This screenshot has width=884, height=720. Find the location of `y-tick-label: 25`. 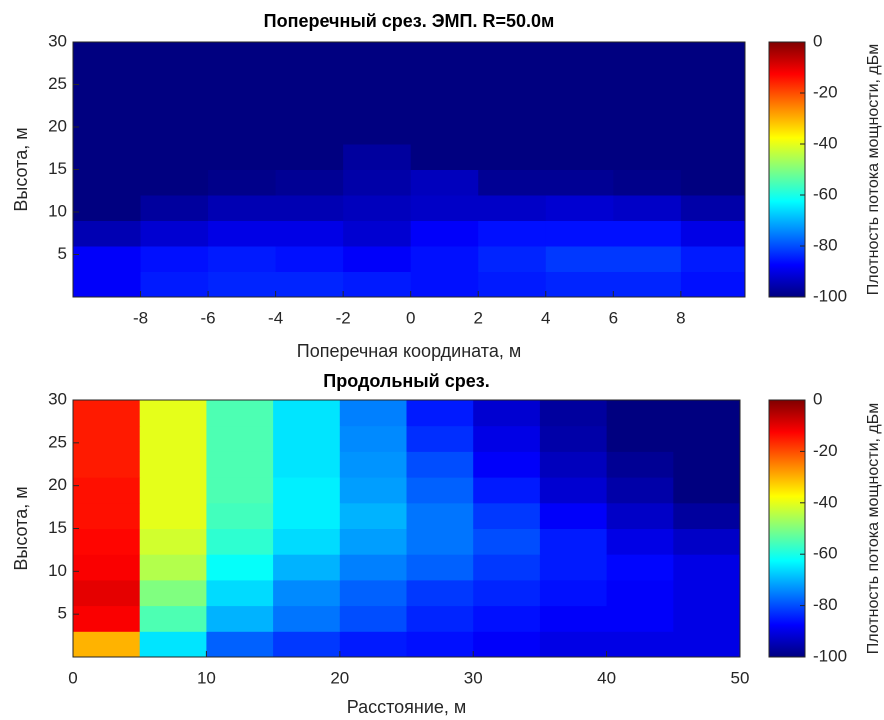

y-tick-label: 25 is located at coordinates (57, 83).